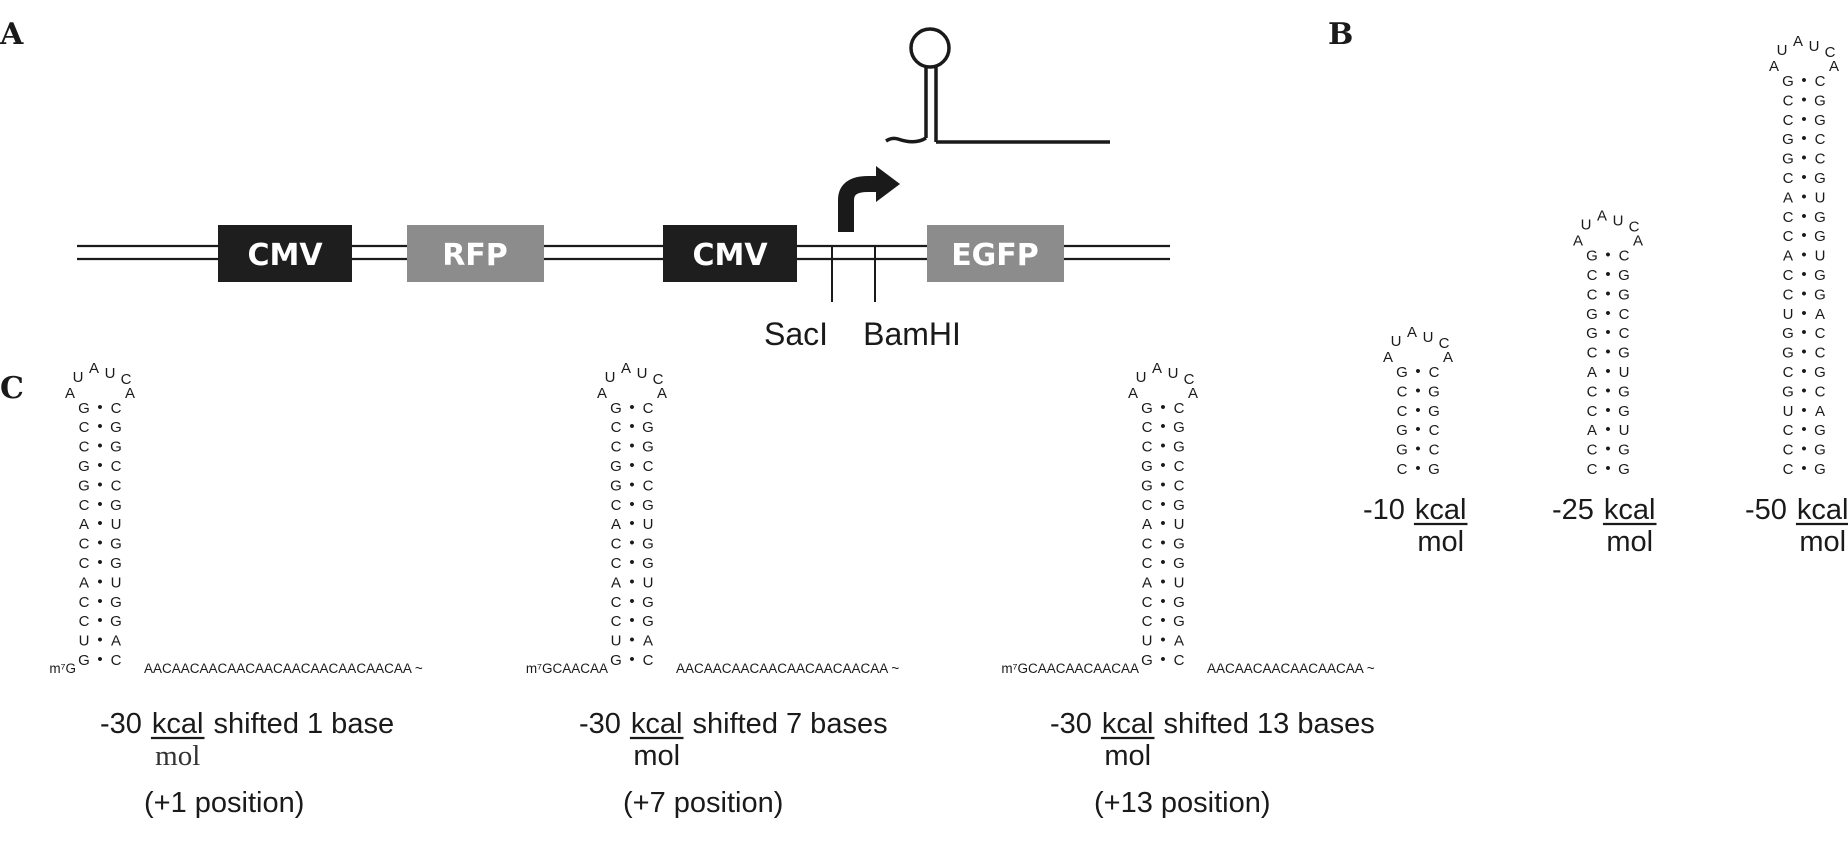 The width and height of the screenshot is (1848, 850). I want to click on energy-value: -50, so click(1766, 510).